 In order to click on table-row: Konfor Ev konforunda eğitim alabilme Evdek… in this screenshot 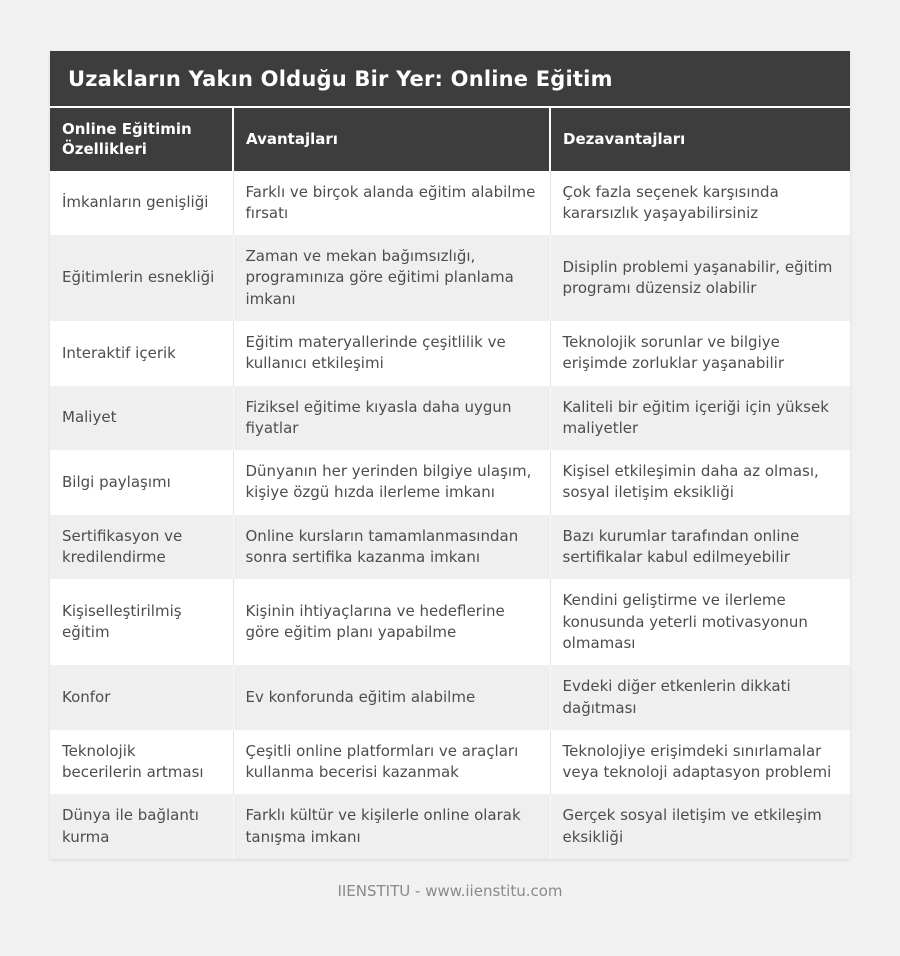, I will do `click(450, 697)`.